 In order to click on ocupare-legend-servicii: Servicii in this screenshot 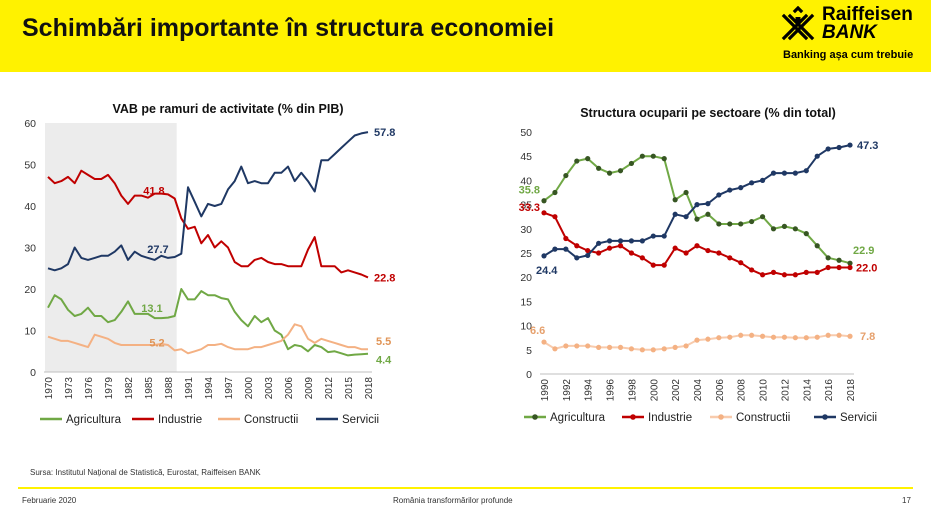, I will do `click(845, 418)`.